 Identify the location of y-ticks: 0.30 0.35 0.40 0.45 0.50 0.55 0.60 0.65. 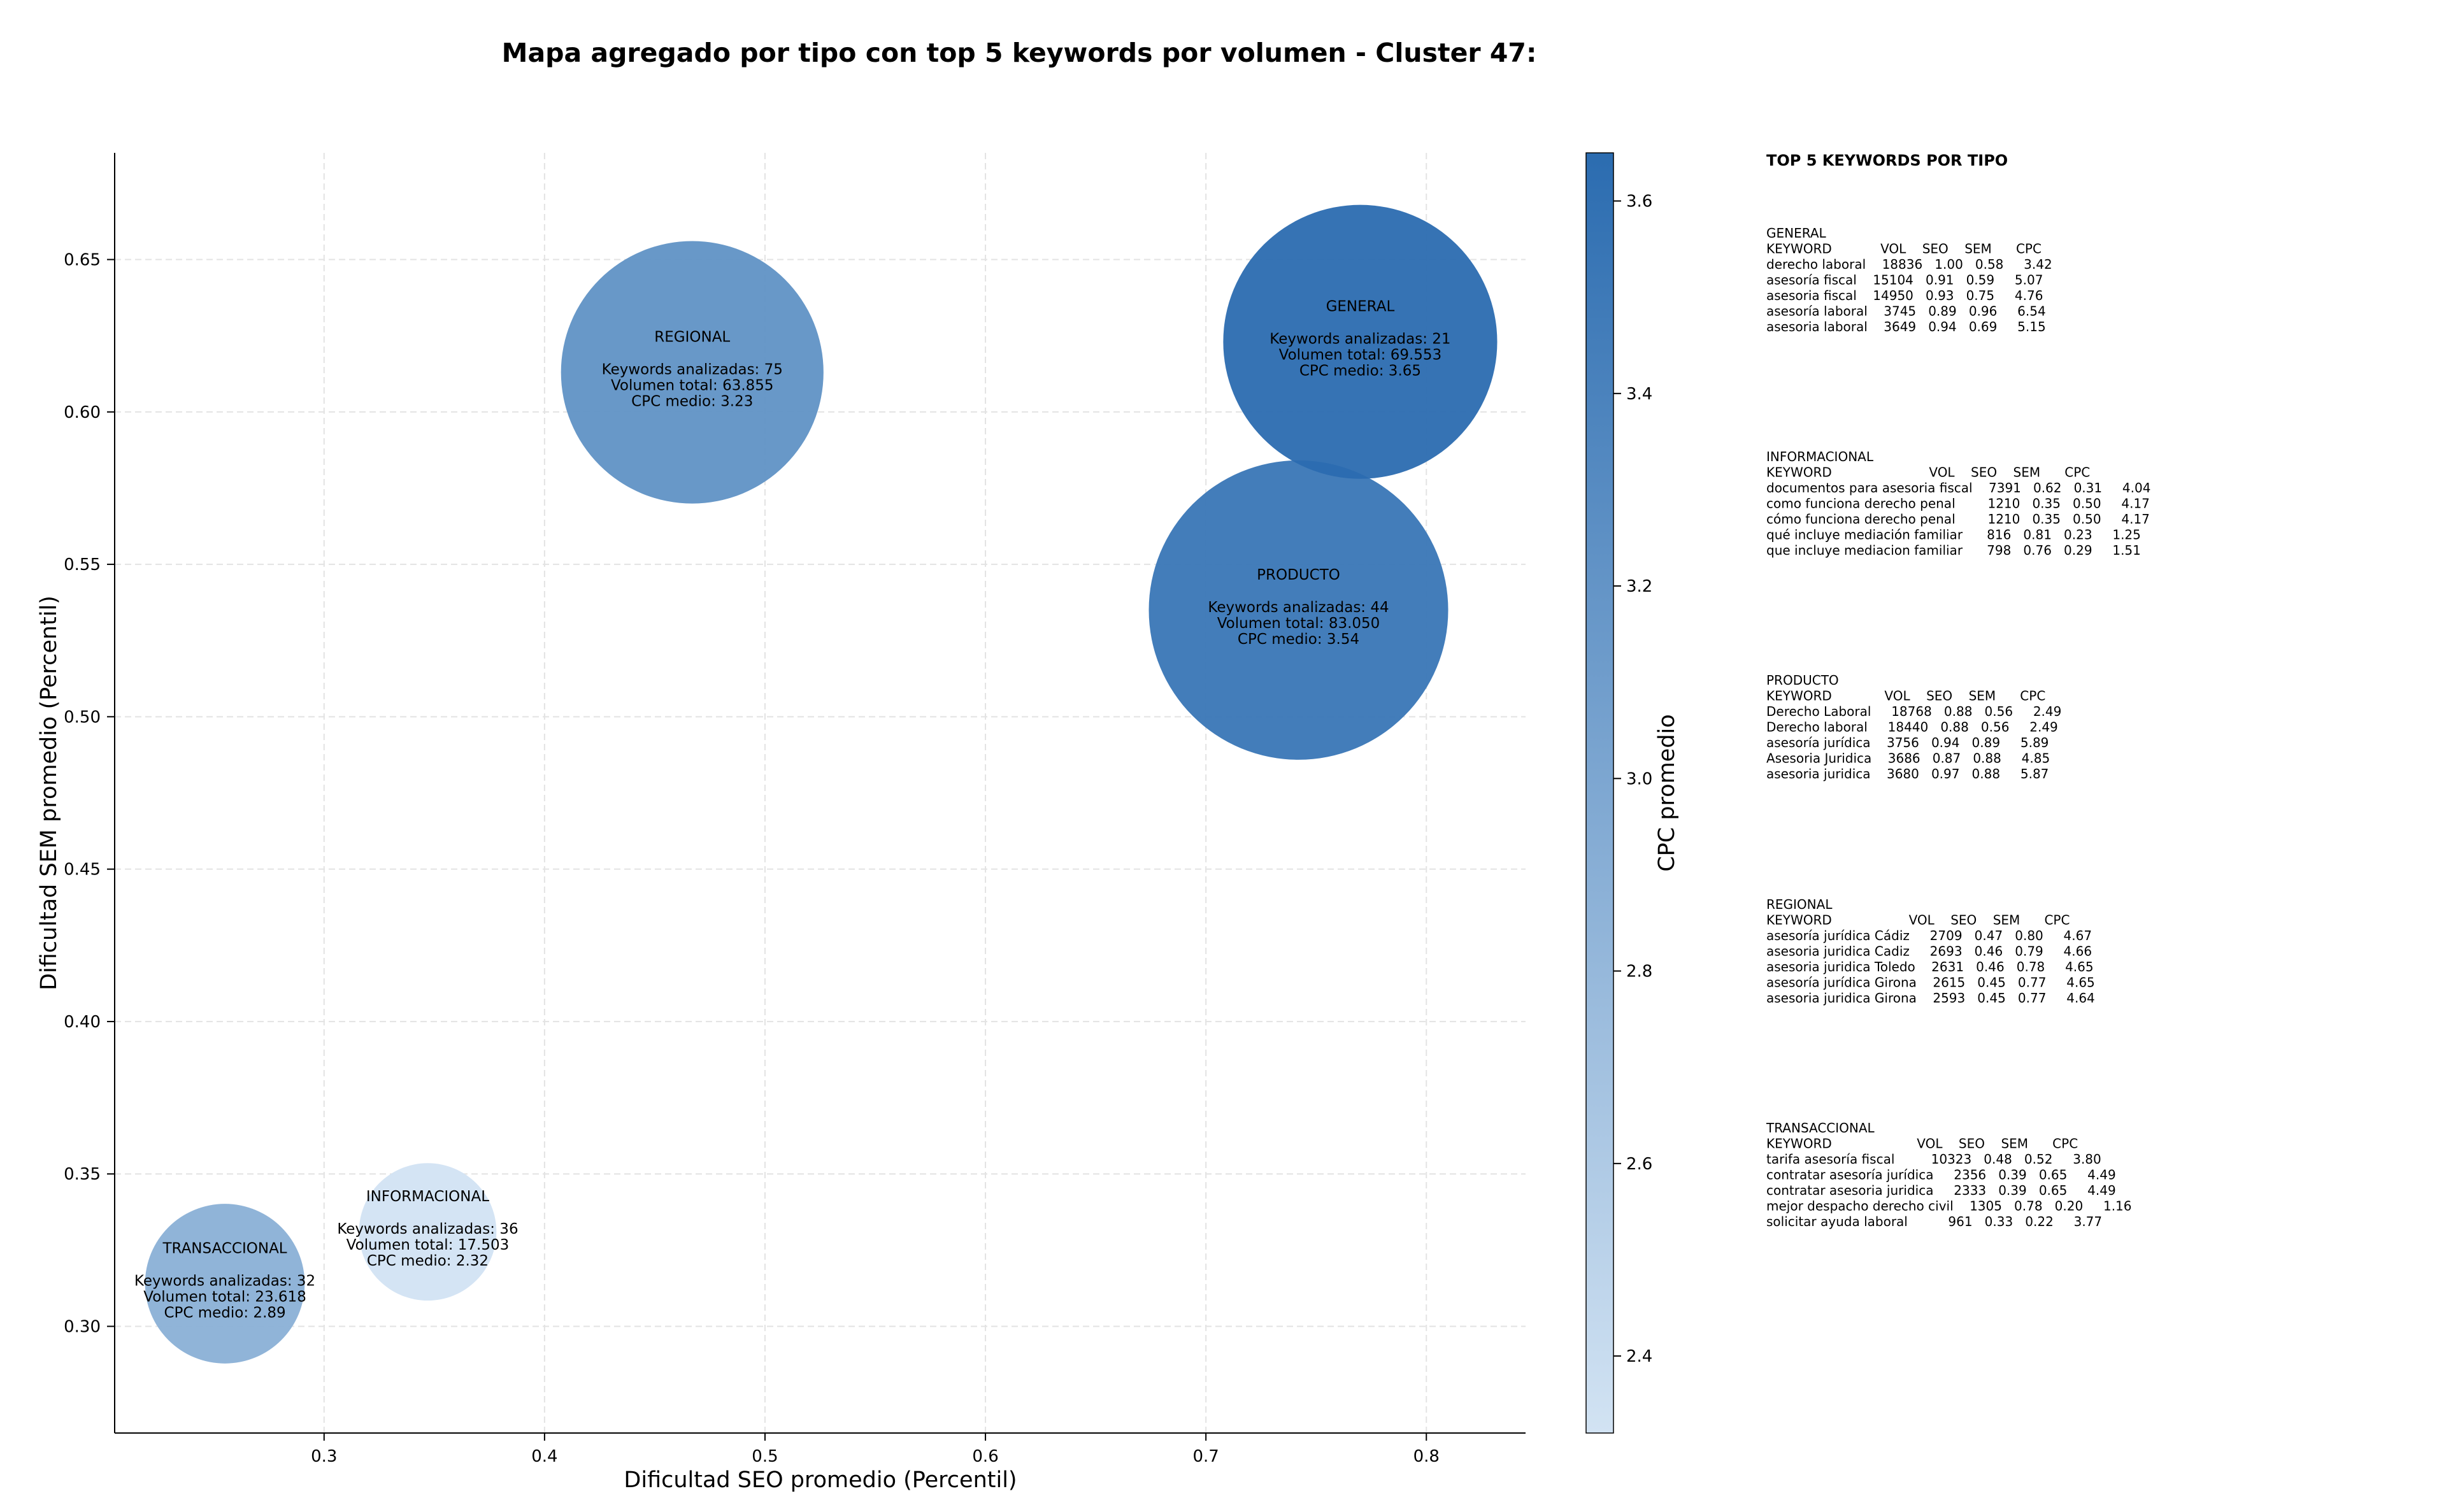
(90, 794).